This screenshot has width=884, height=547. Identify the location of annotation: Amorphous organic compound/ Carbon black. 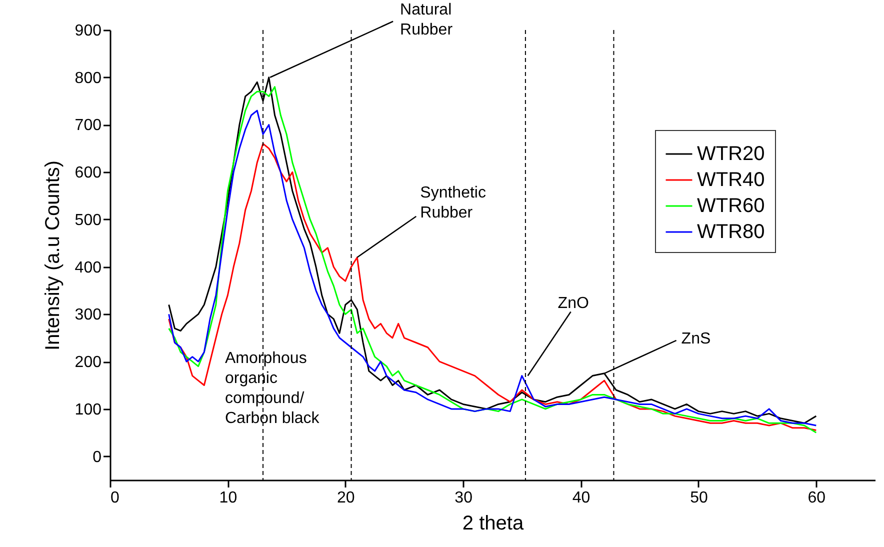
(272, 388).